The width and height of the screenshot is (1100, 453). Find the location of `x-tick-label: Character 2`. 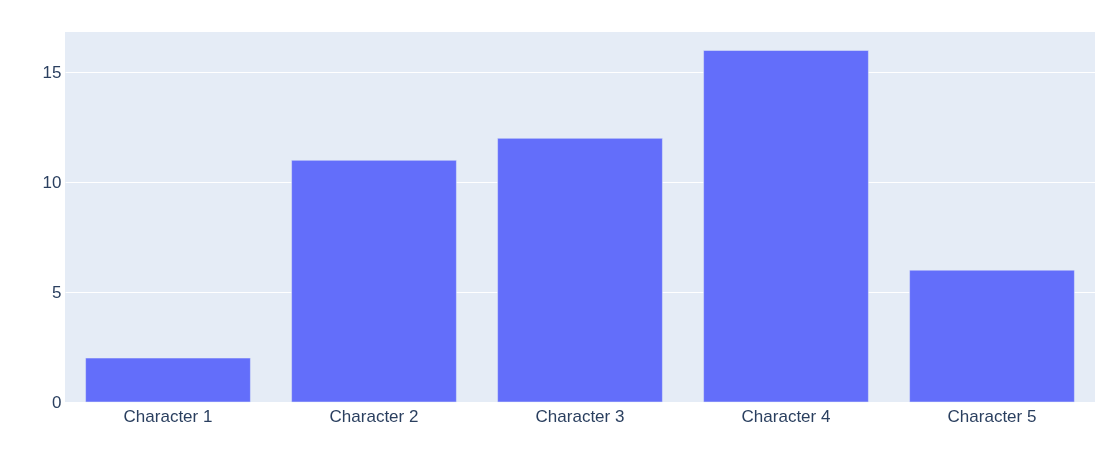

x-tick-label: Character 2 is located at coordinates (374, 416).